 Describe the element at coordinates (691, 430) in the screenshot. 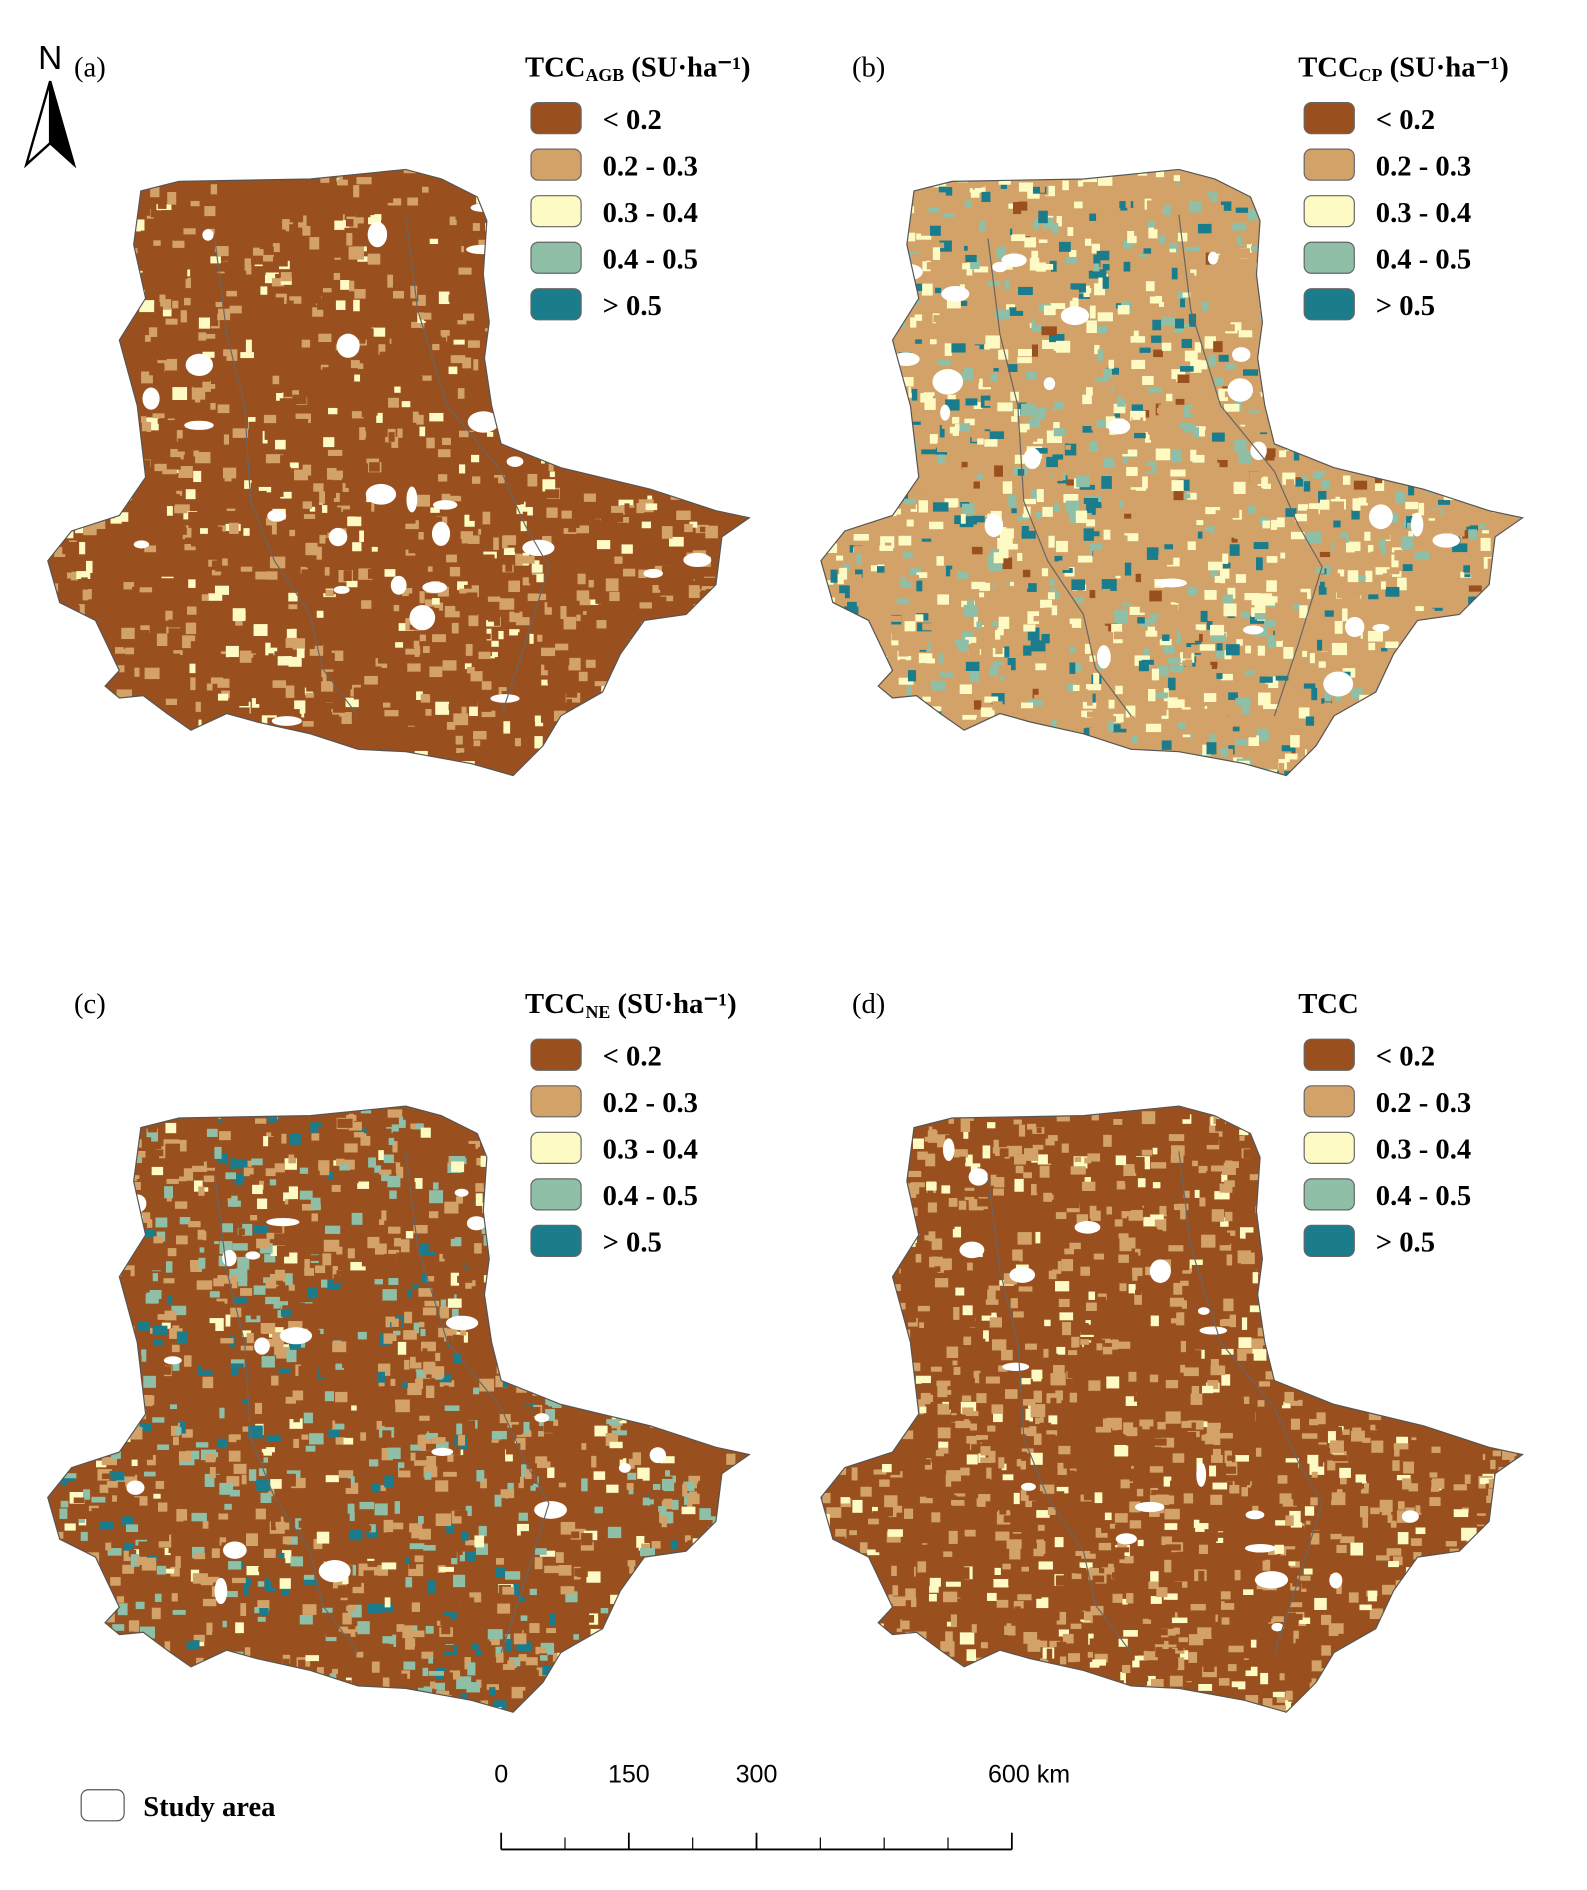

I see `no-data` at that location.